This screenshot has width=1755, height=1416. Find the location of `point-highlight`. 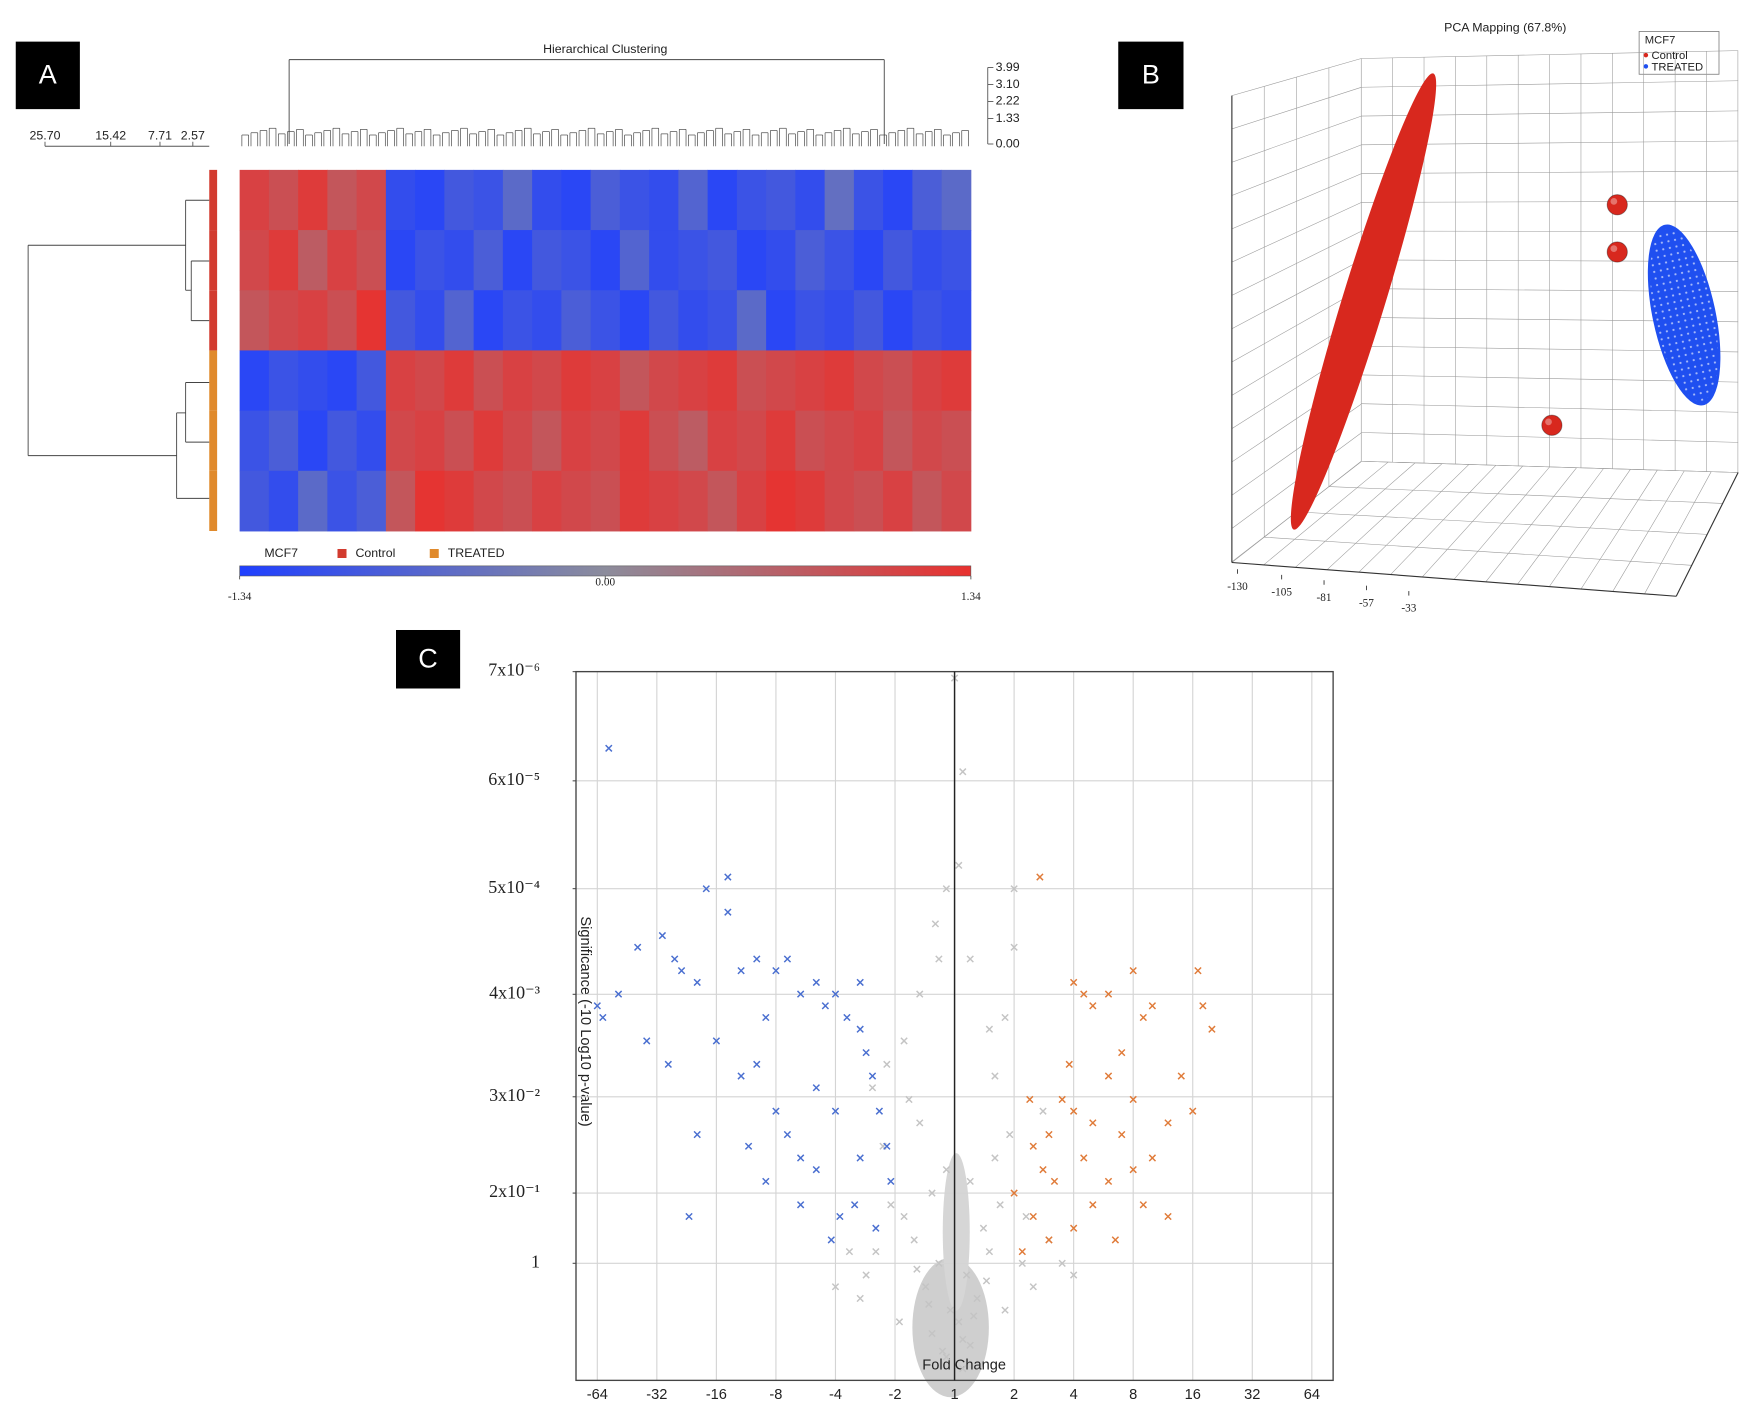

point-highlight is located at coordinates (1614, 248).